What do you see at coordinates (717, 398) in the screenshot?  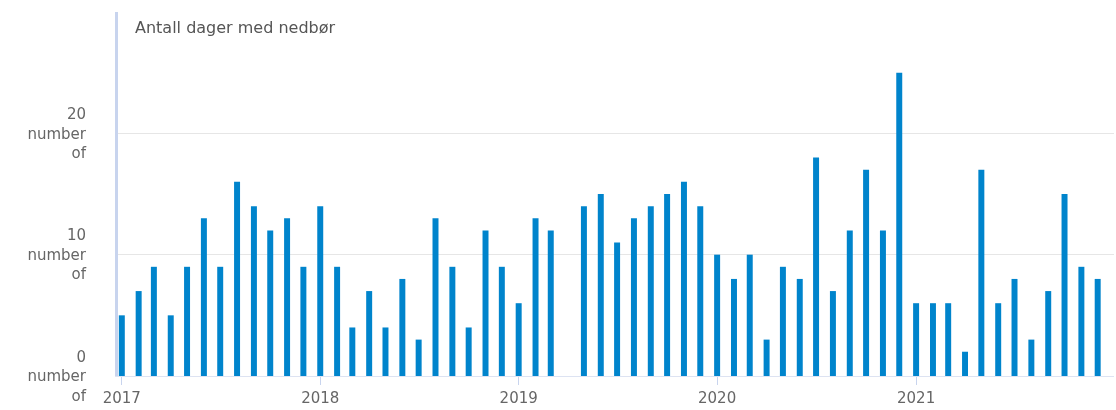 I see `x-tick-label: 2020` at bounding box center [717, 398].